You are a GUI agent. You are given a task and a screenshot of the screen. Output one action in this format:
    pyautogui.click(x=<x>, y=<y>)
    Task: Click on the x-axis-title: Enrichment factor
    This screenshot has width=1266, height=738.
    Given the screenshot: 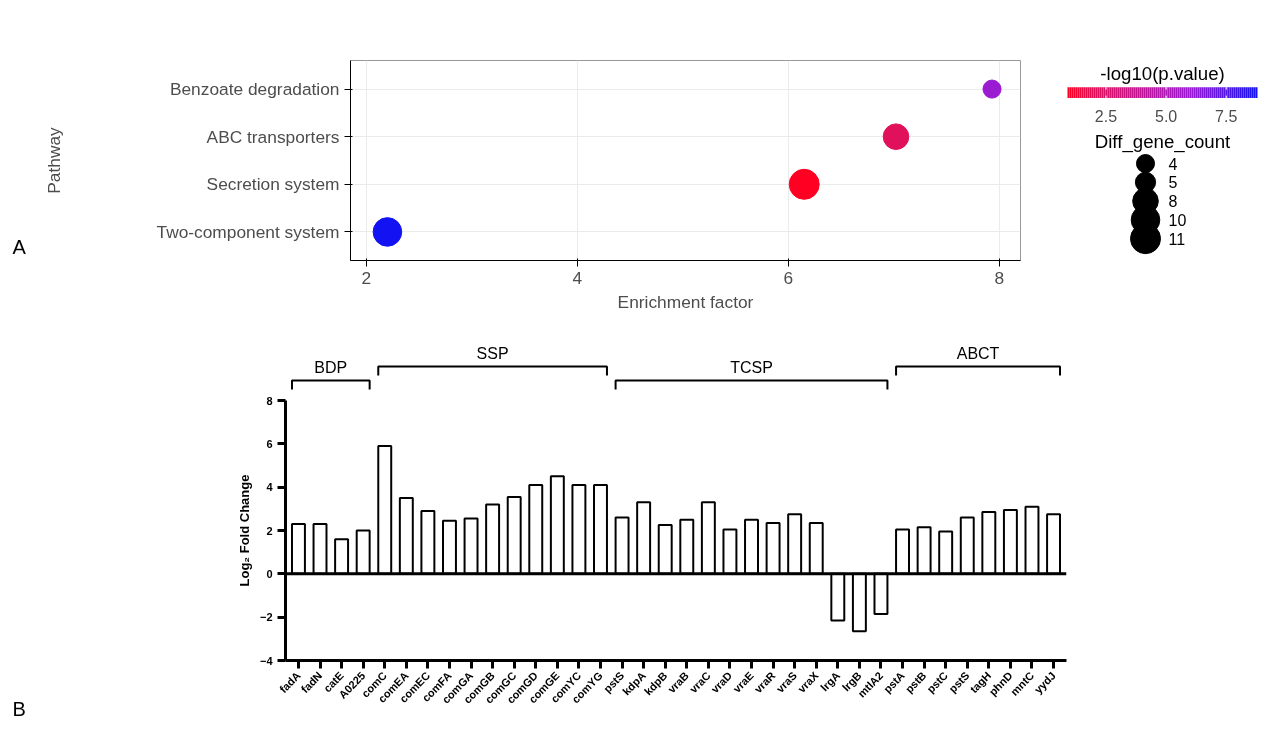 What is the action you would take?
    pyautogui.click(x=685, y=301)
    